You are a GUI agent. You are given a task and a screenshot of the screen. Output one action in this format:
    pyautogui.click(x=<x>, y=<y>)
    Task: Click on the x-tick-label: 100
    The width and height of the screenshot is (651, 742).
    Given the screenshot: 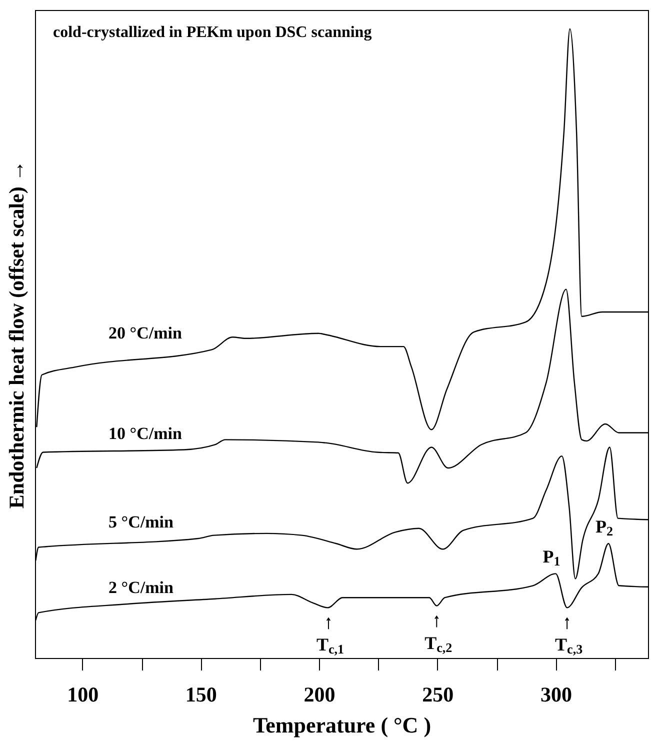 What is the action you would take?
    pyautogui.click(x=83, y=694)
    